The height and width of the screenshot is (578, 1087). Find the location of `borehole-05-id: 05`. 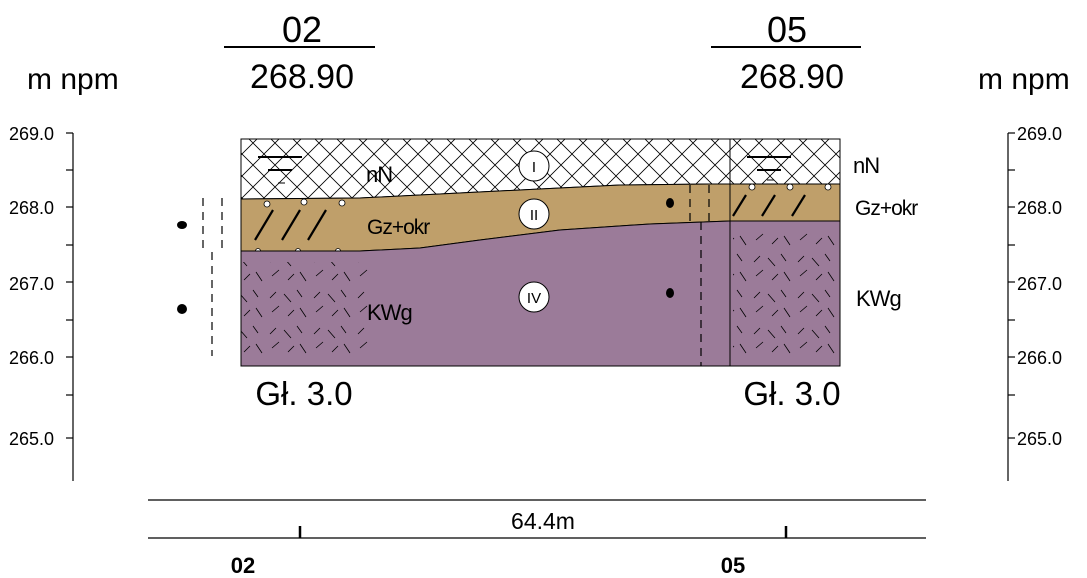

borehole-05-id: 05 is located at coordinates (787, 29).